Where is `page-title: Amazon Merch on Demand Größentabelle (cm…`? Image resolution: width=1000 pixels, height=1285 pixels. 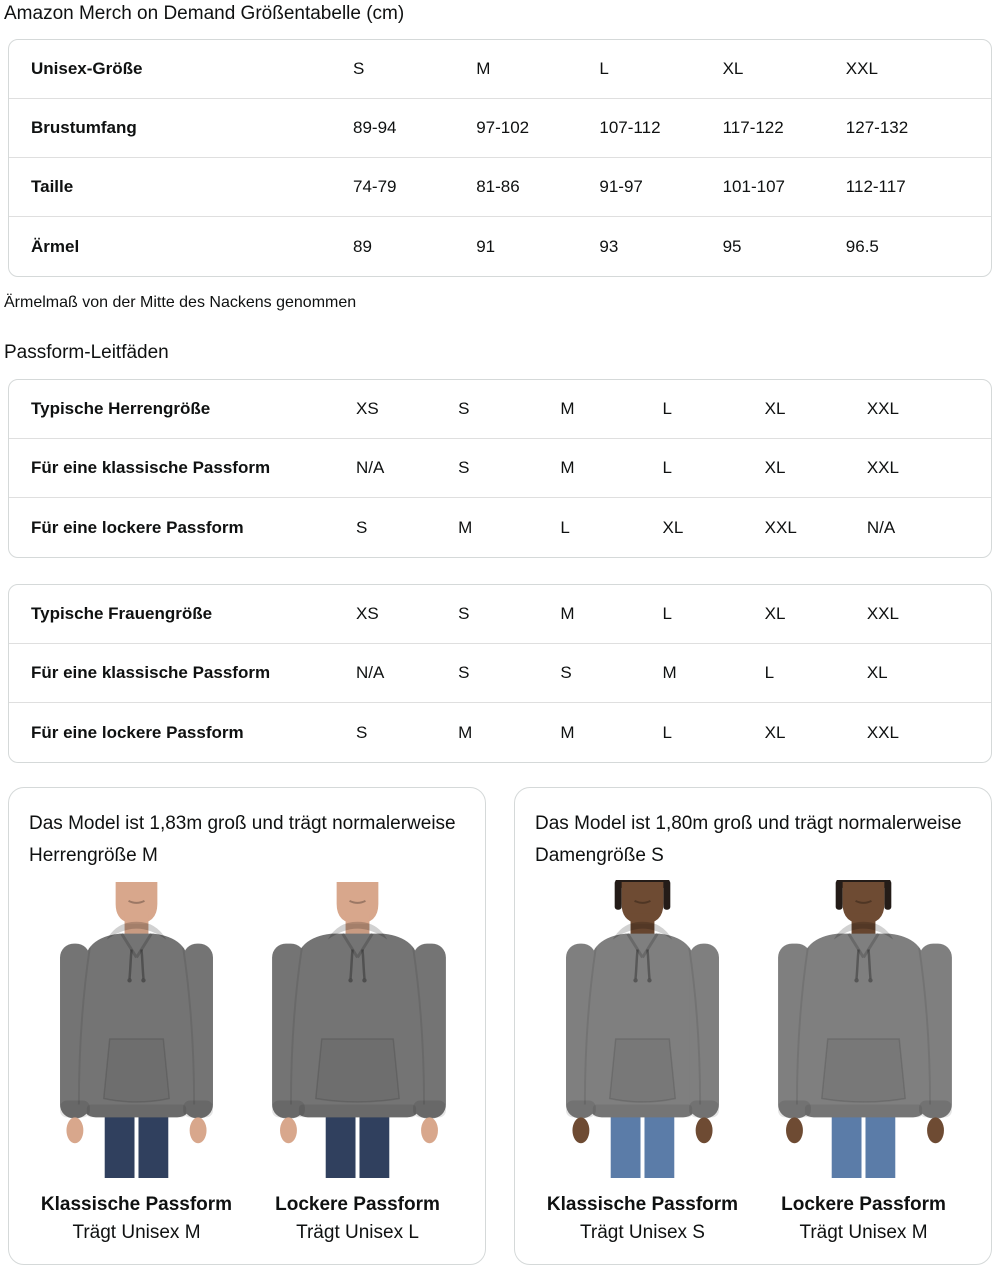 page-title: Amazon Merch on Demand Größentabelle (cm… is located at coordinates (204, 13).